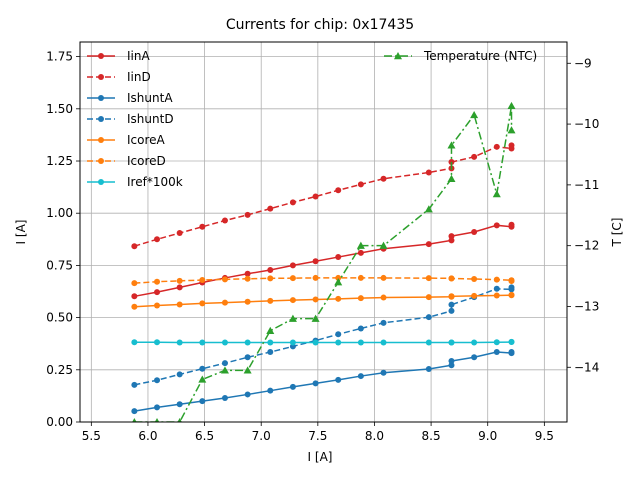 This screenshot has height=484, width=640. What do you see at coordinates (59, 213) in the screenshot?
I see `y-tick-label: 1.00` at bounding box center [59, 213].